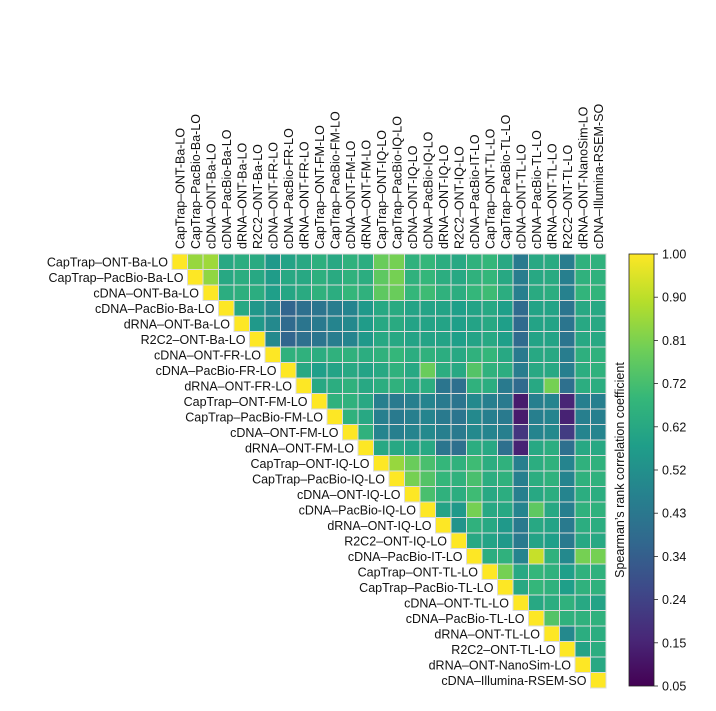 The image size is (716, 711). I want to click on heatmap-cell-r12-c15, so click(412, 447).